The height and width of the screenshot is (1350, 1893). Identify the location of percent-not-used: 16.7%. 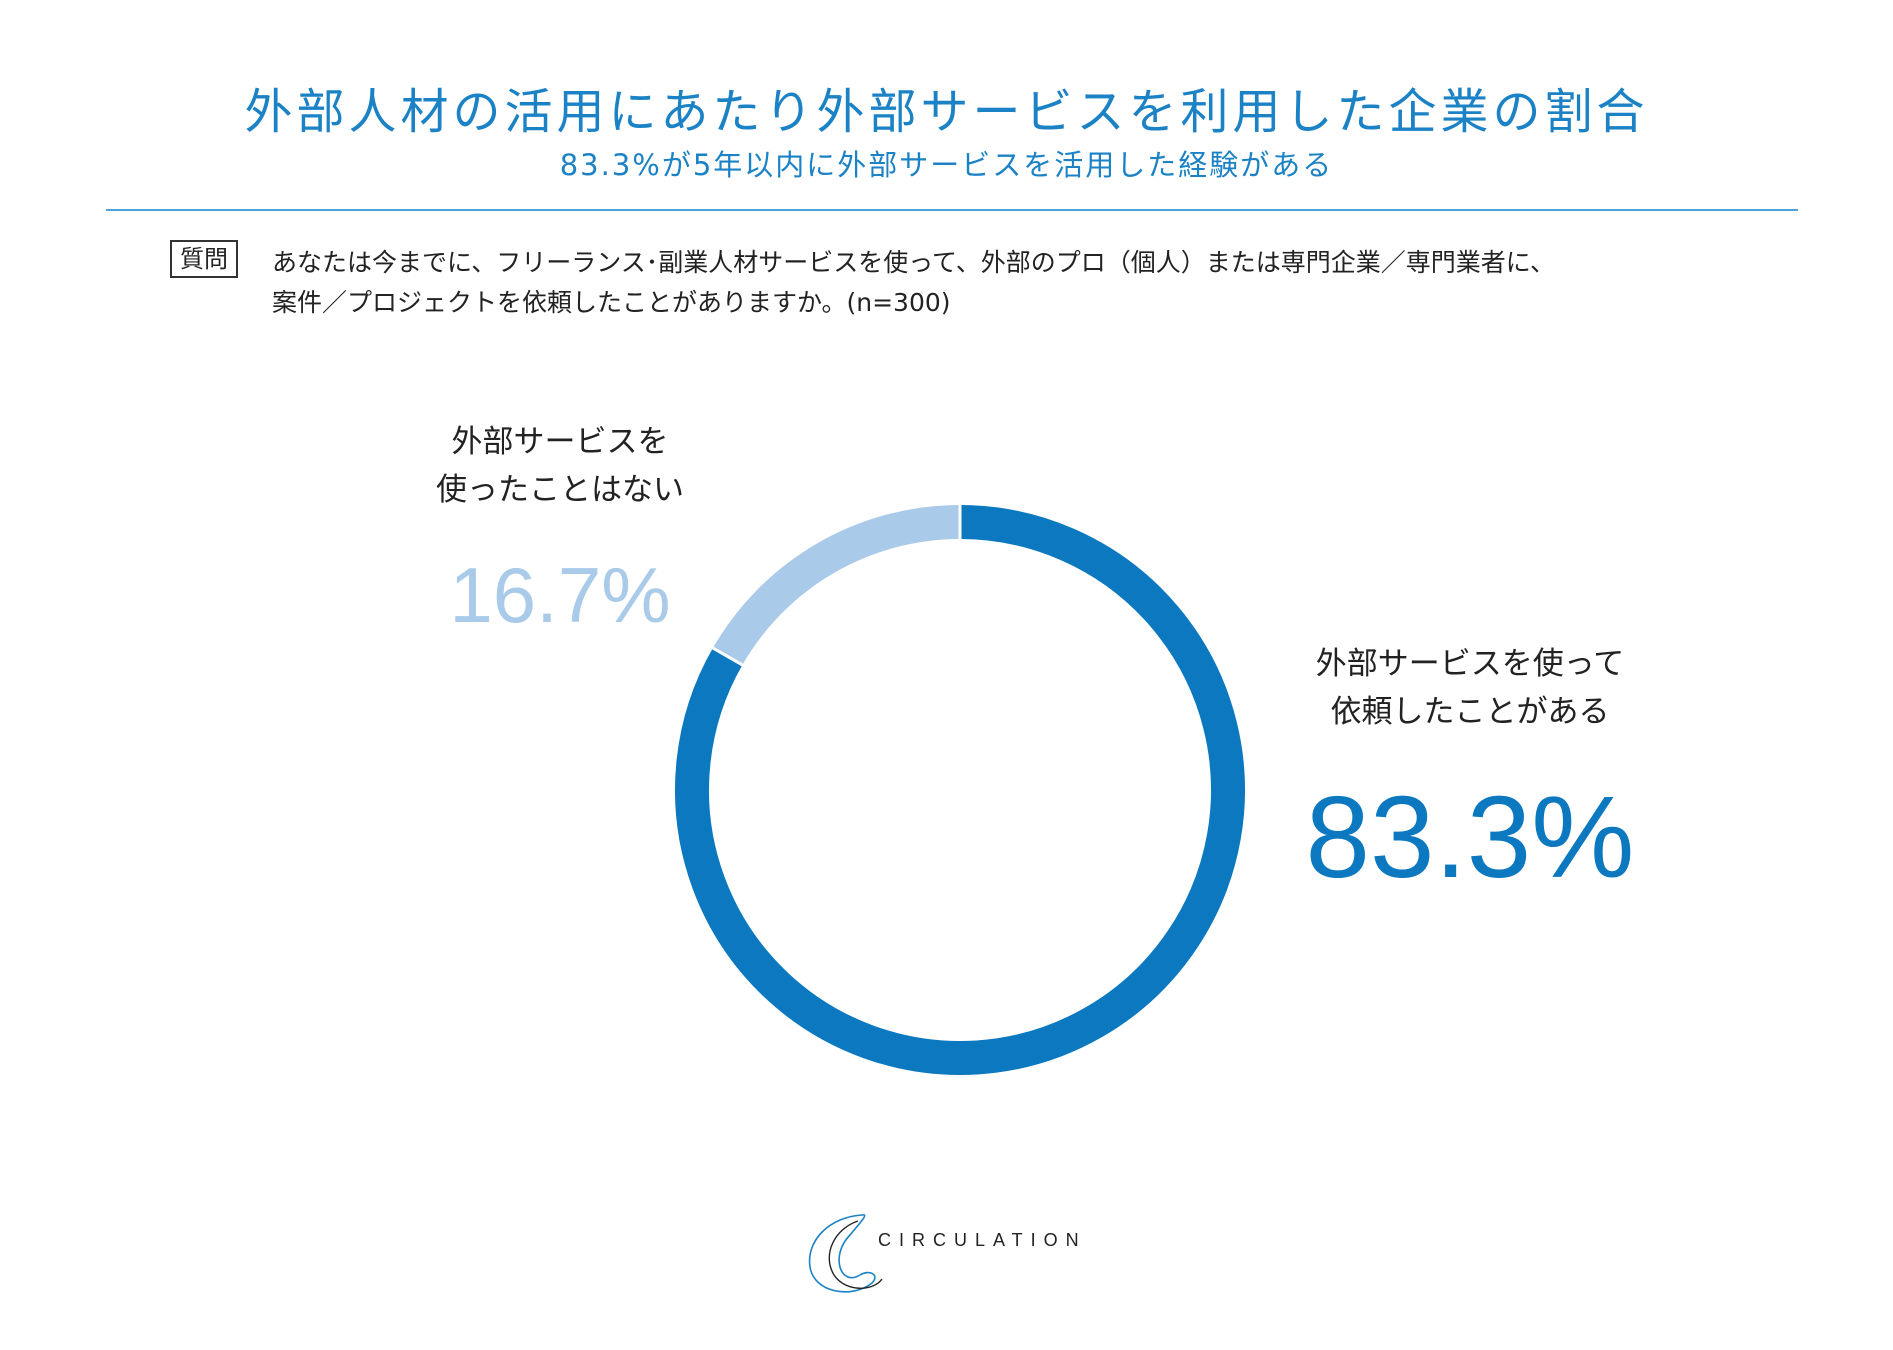
(560, 595).